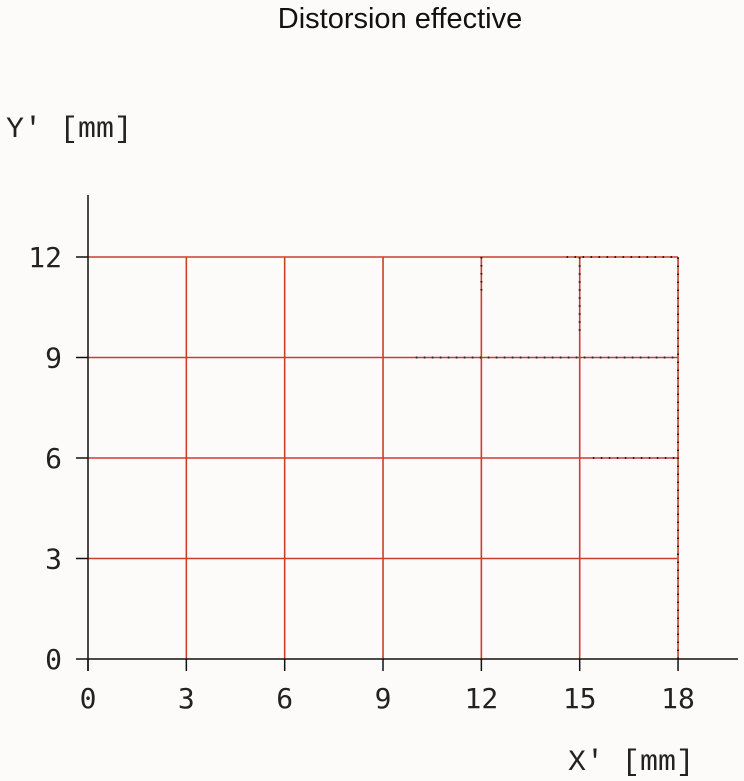  What do you see at coordinates (186, 698) in the screenshot?
I see `x-tick-label-3: 3` at bounding box center [186, 698].